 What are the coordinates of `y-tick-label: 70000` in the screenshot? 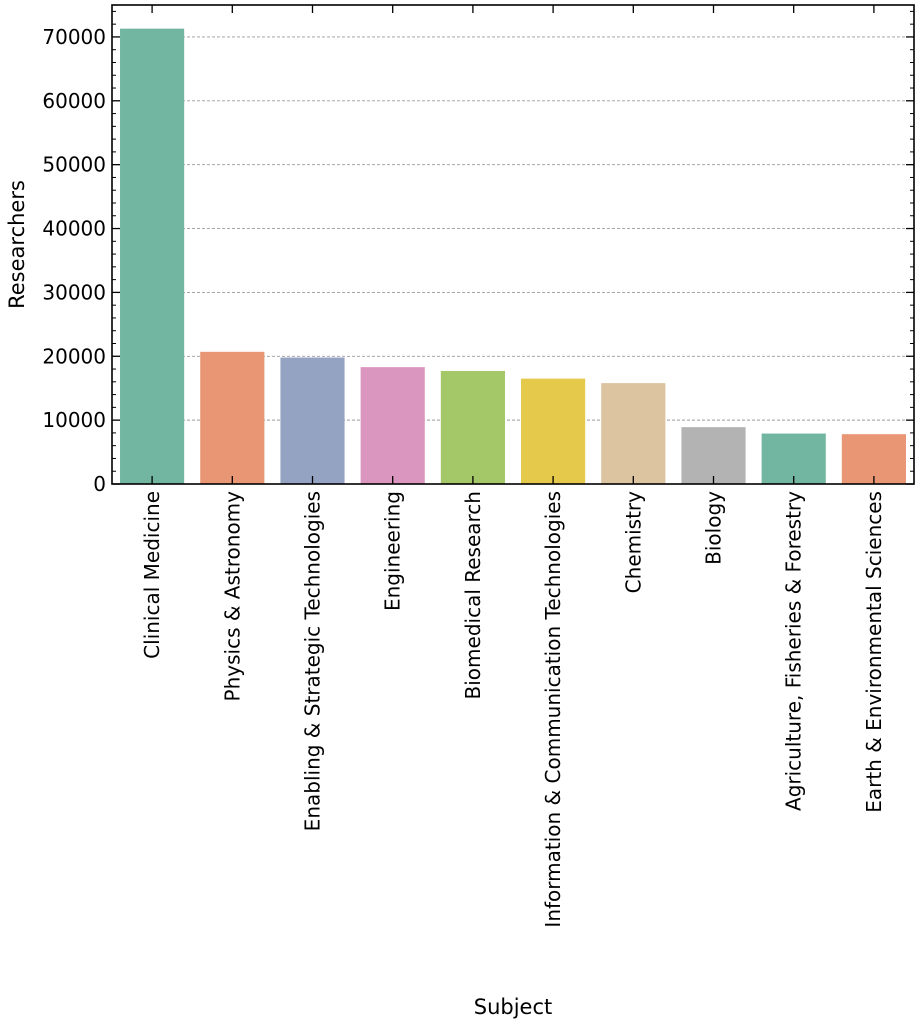 It's located at (74, 37).